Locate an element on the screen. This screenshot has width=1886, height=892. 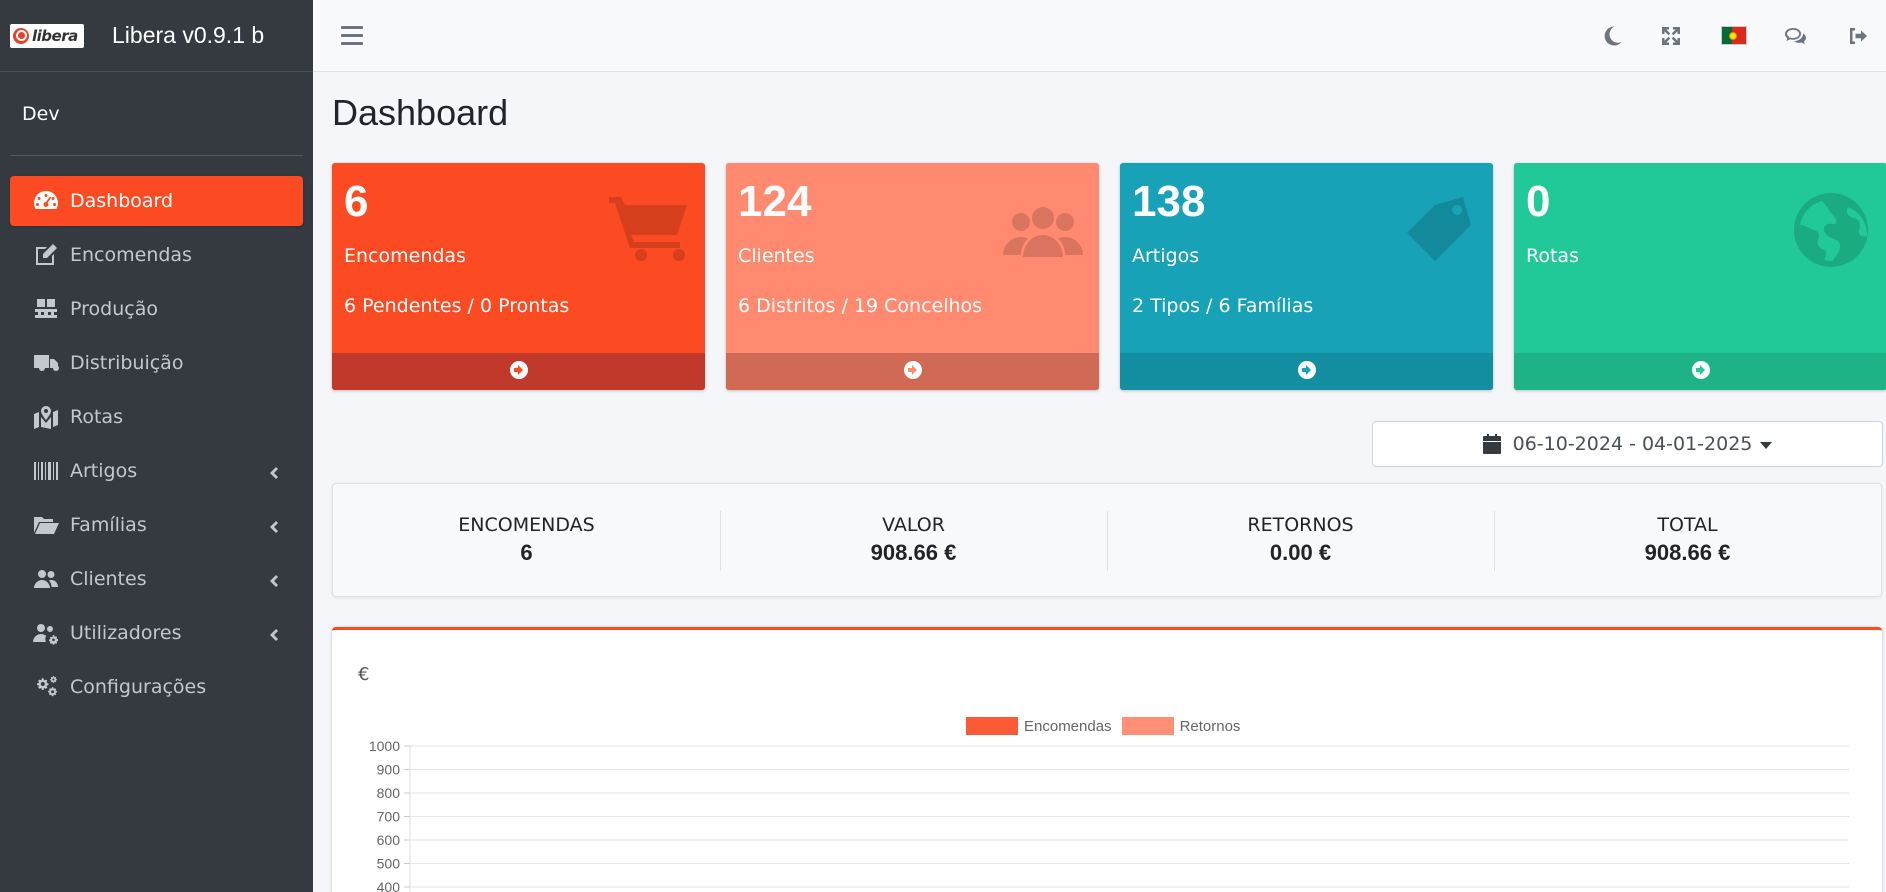
stat-label: VALOR is located at coordinates (913, 525).